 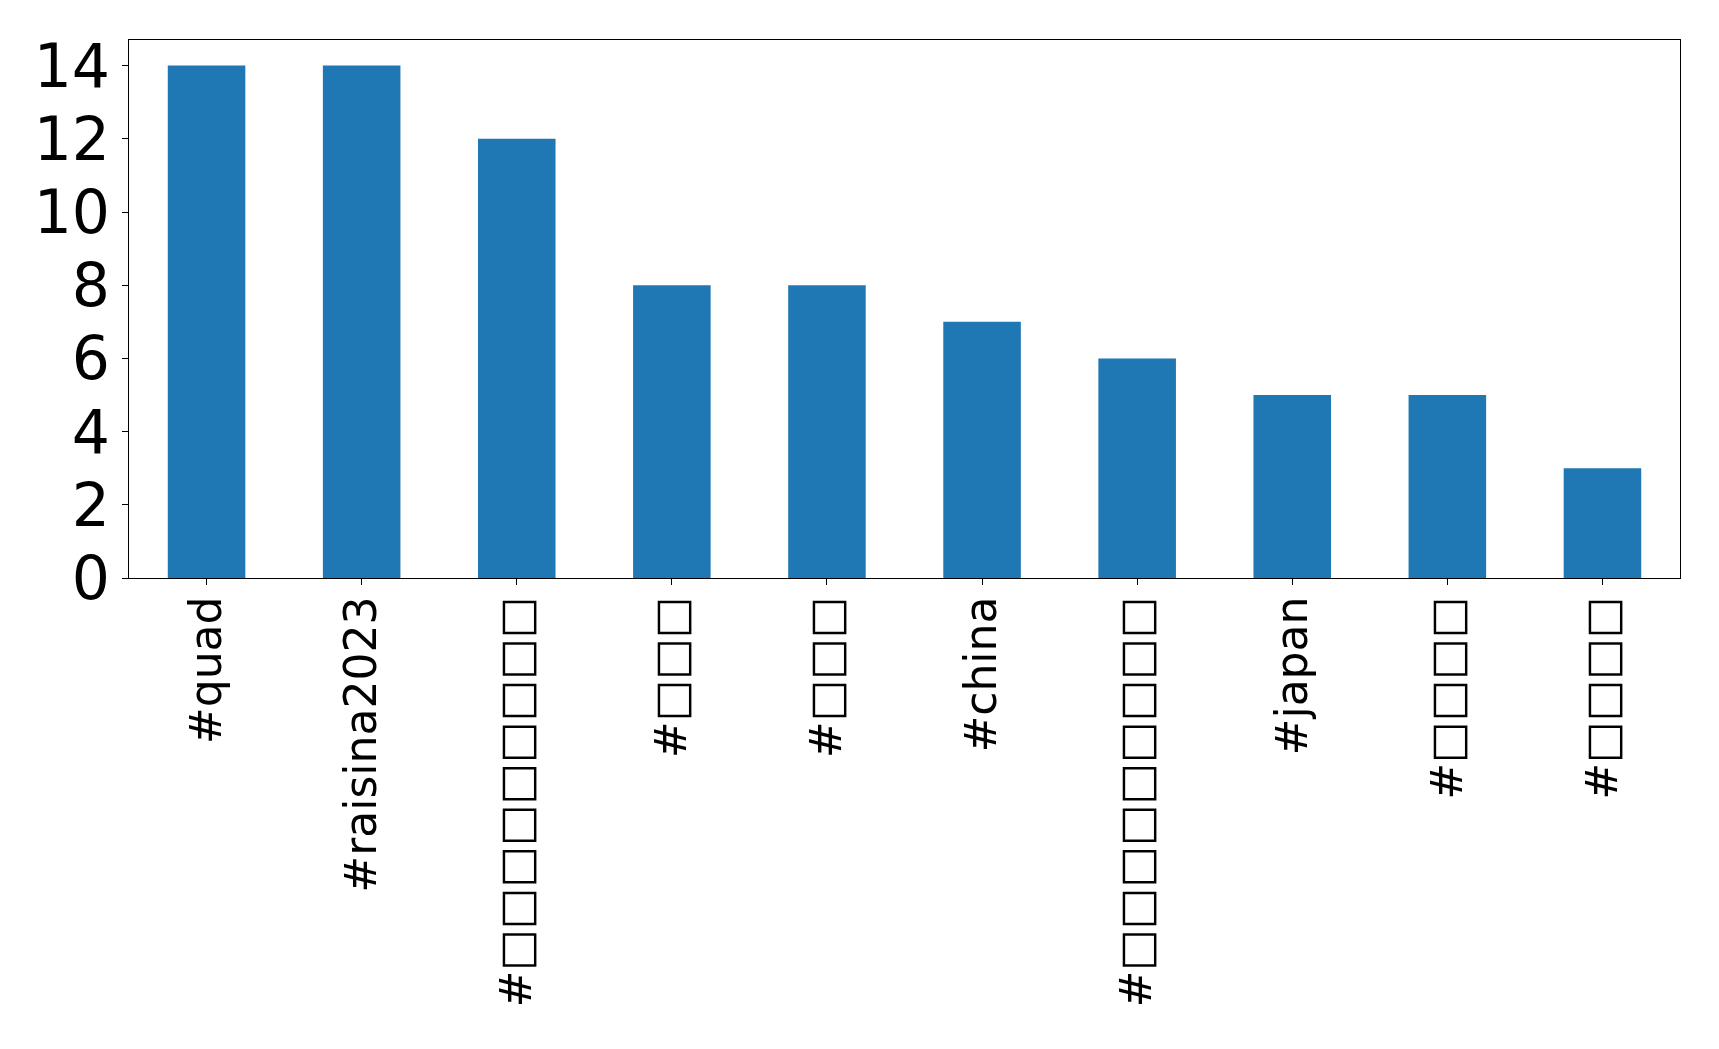 I want to click on x-tick-label: #japan, so click(x=1291, y=676).